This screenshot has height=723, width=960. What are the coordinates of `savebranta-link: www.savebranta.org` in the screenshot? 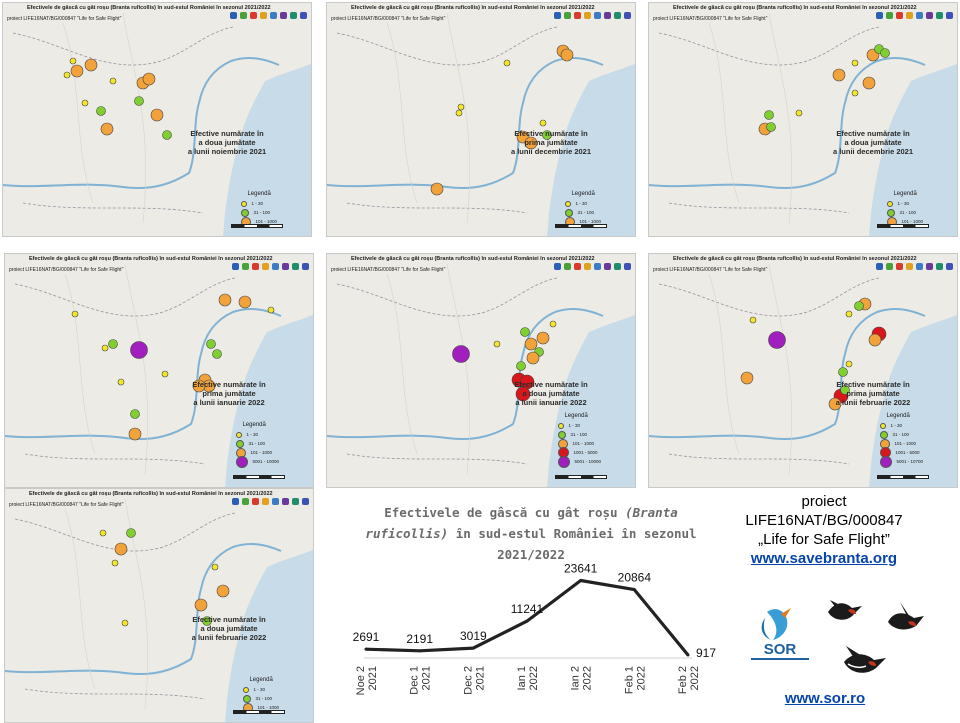 It's located at (824, 558).